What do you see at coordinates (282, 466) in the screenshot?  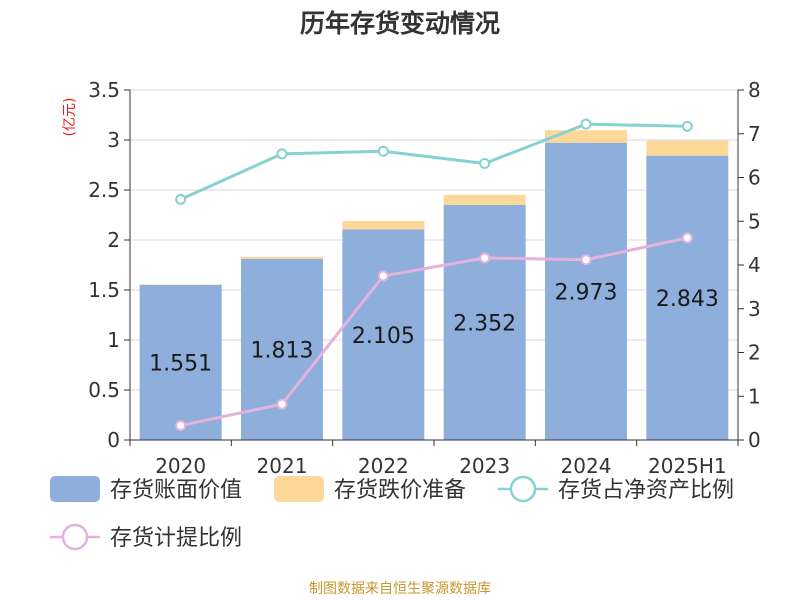 I see `x-tick-label: 2021` at bounding box center [282, 466].